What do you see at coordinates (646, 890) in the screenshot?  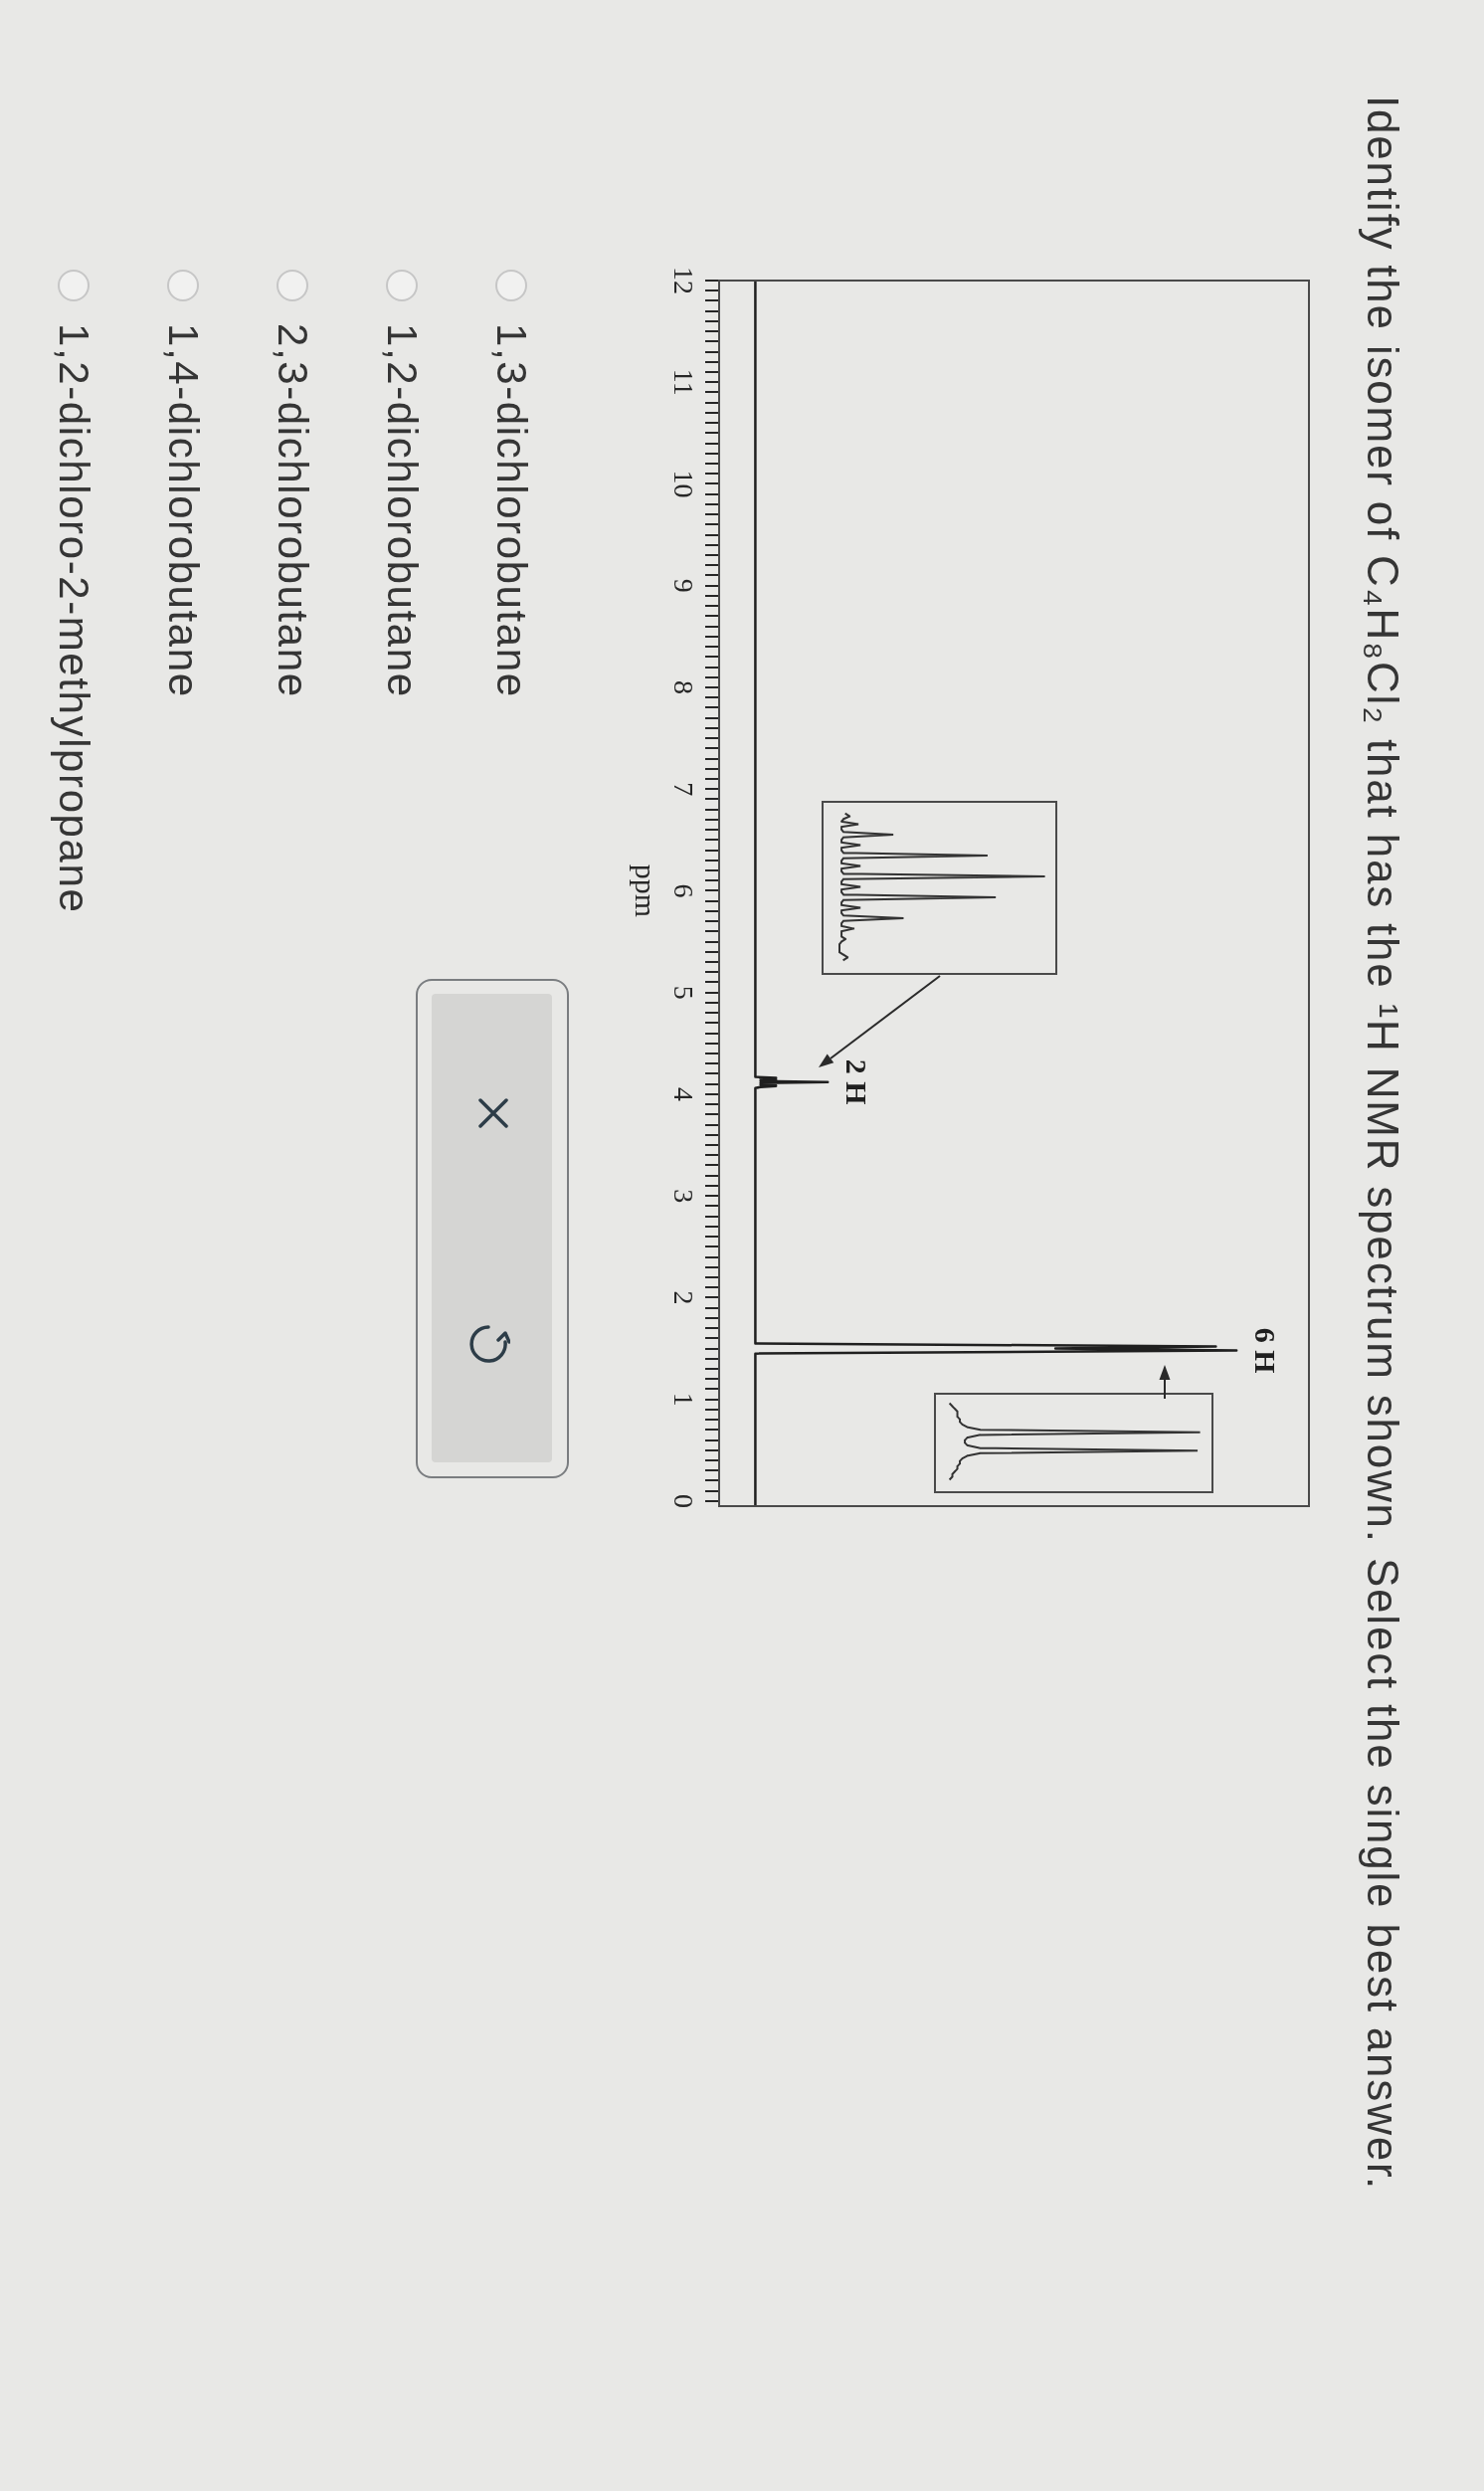 I see `y-axis-title: ppm` at bounding box center [646, 890].